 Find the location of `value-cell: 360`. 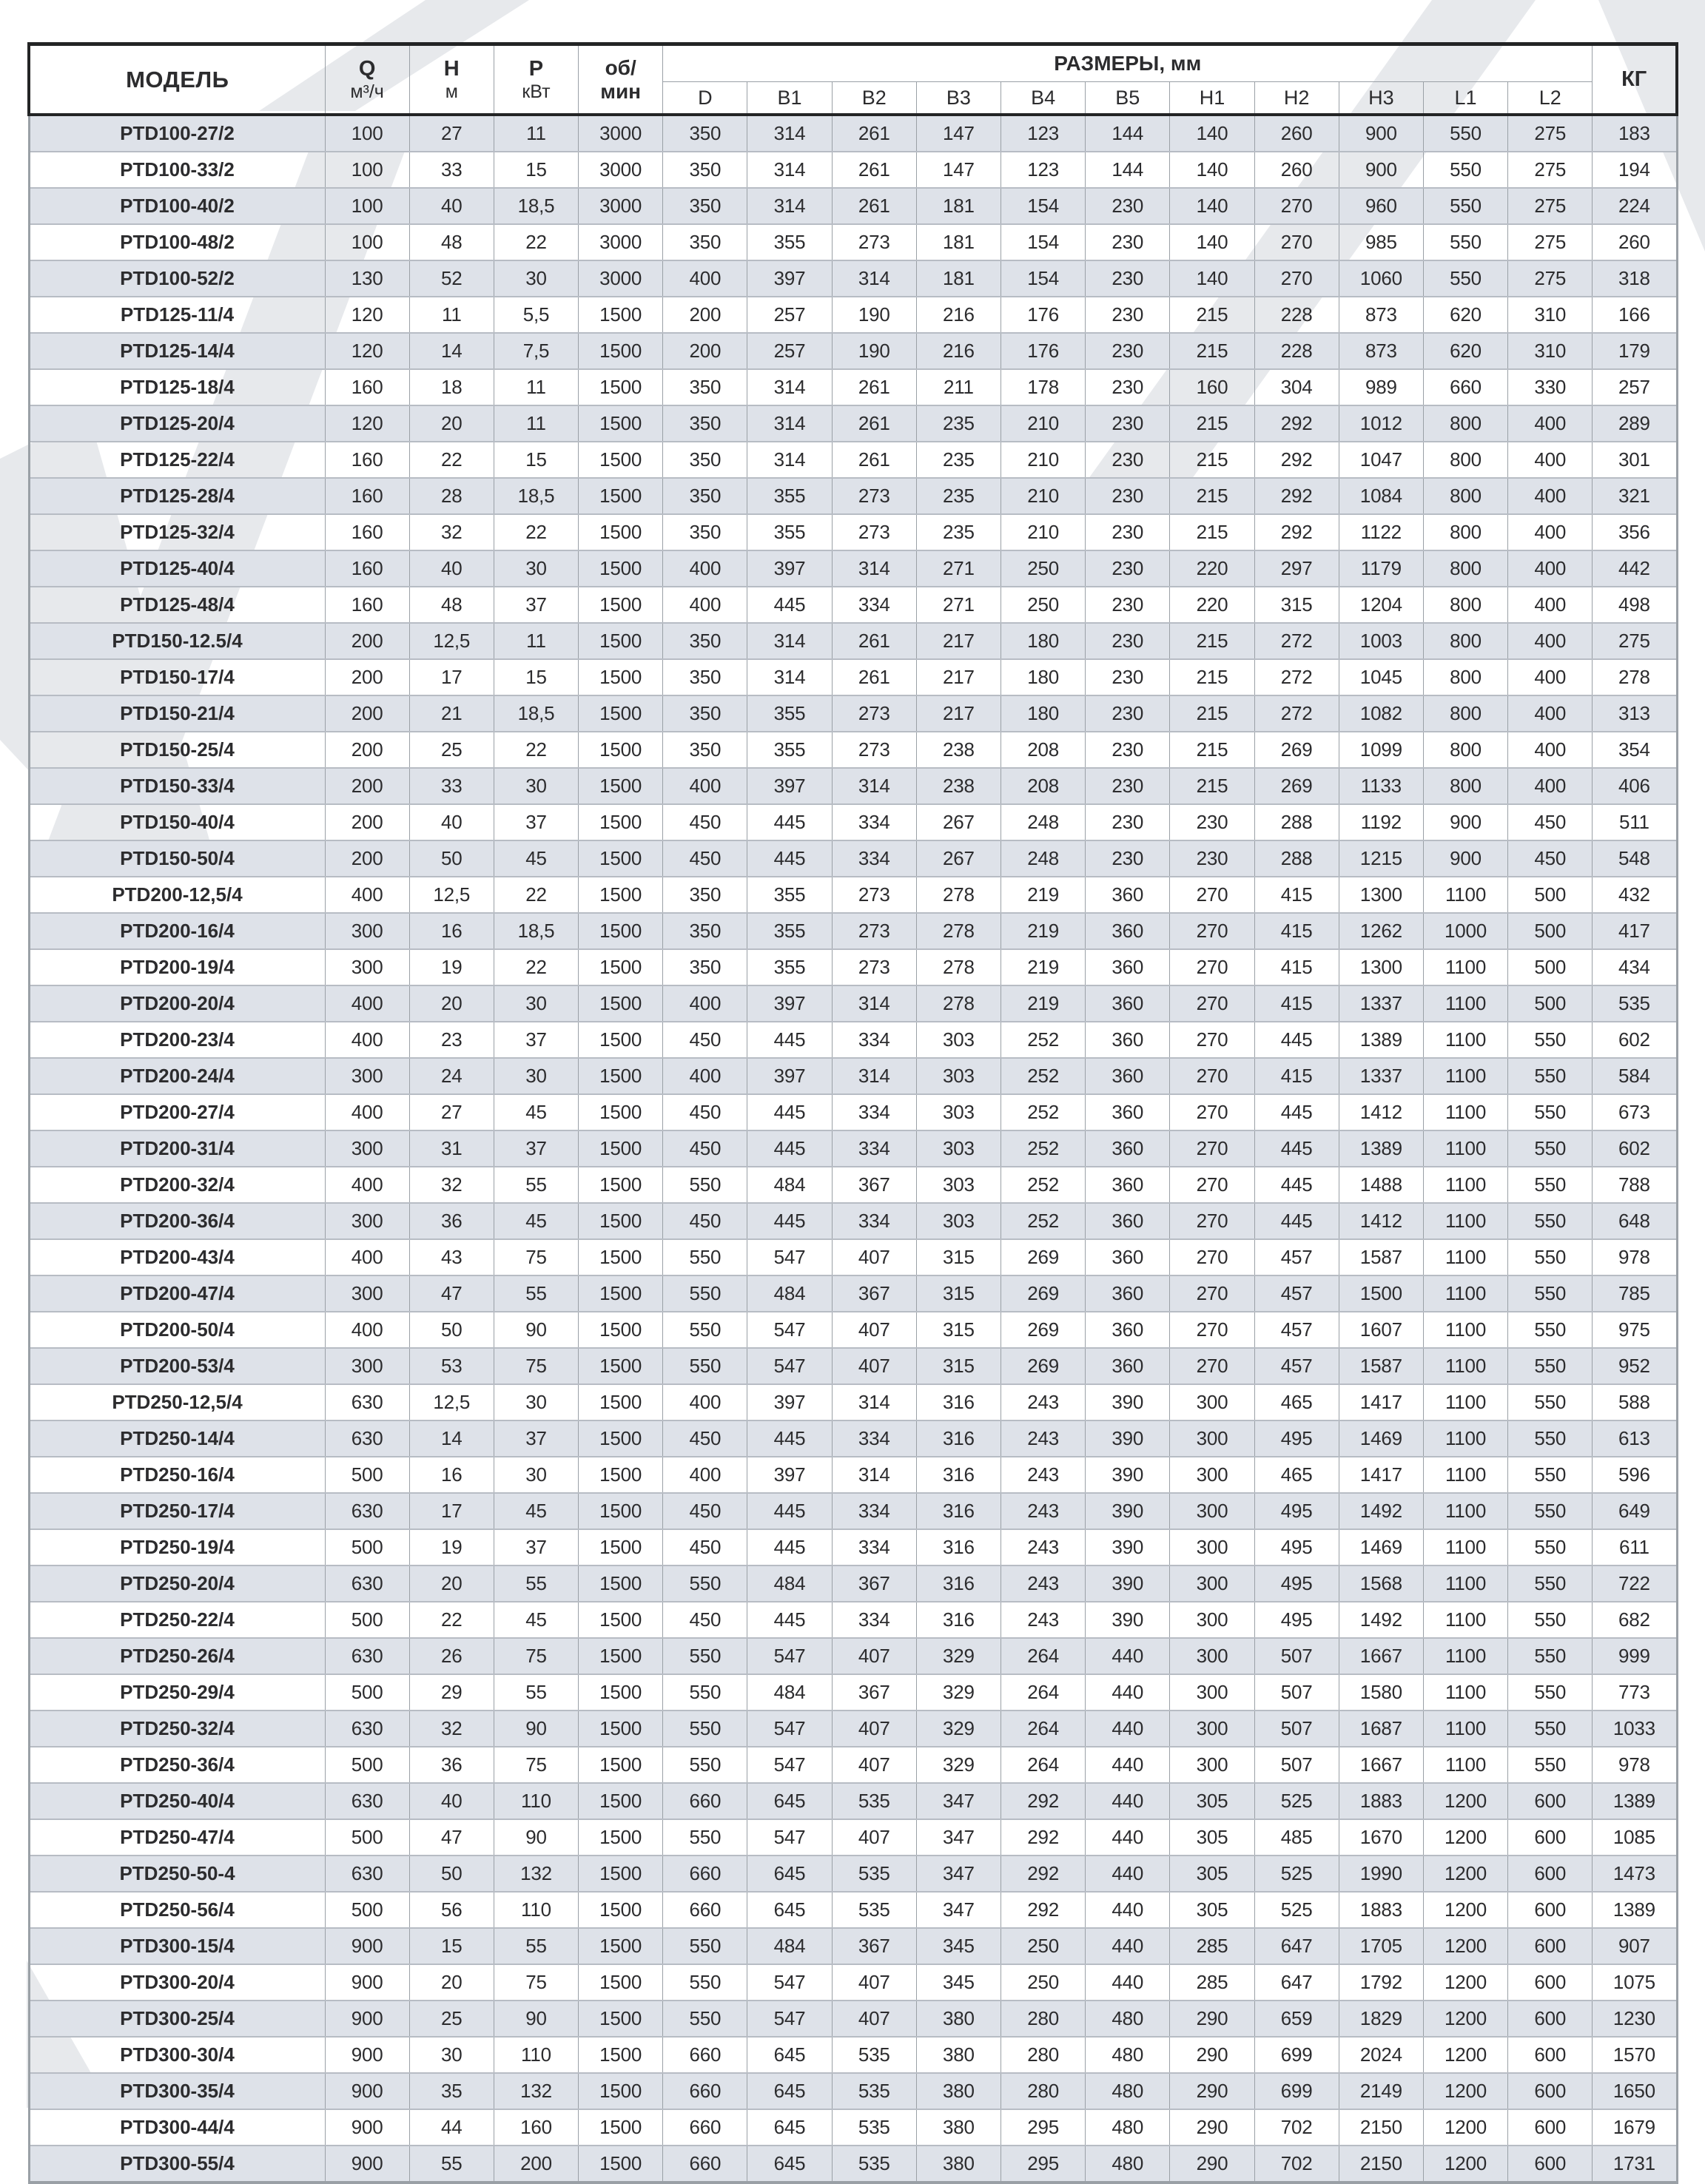

value-cell: 360 is located at coordinates (1128, 1293).